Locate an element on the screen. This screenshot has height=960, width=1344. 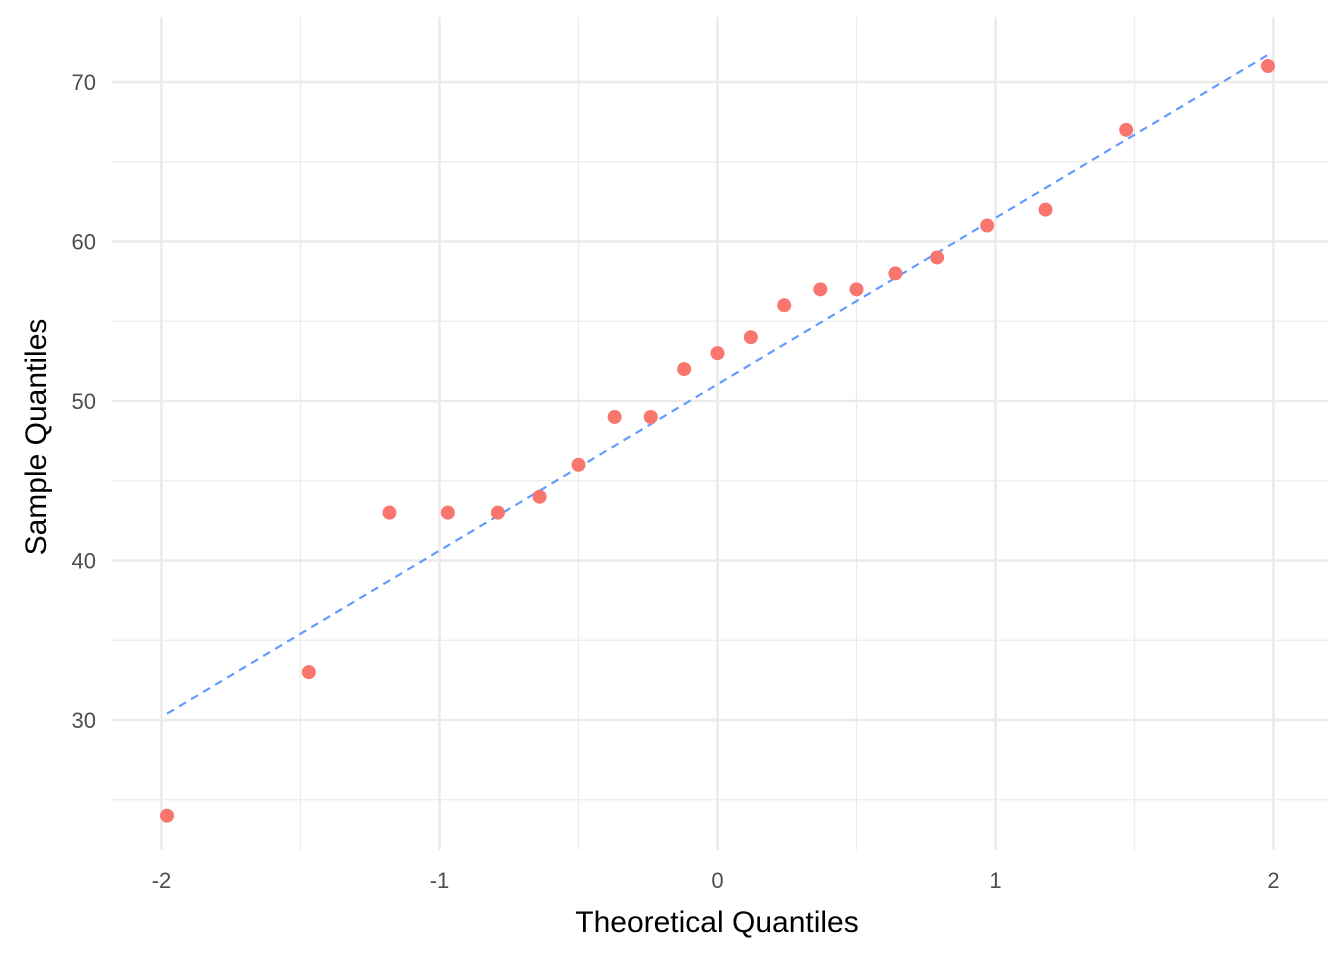
y-axis-title: Sample Quantiles is located at coordinates (36, 437).